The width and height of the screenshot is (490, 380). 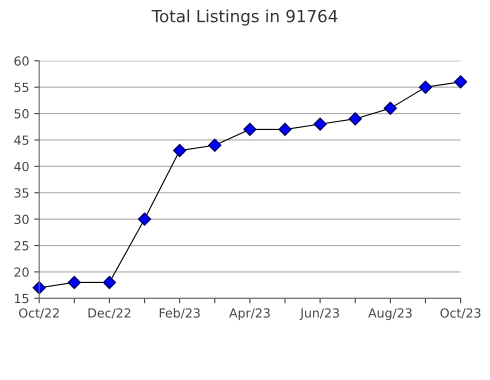 What do you see at coordinates (460, 313) in the screenshot?
I see `x-tick-label: Oct/23` at bounding box center [460, 313].